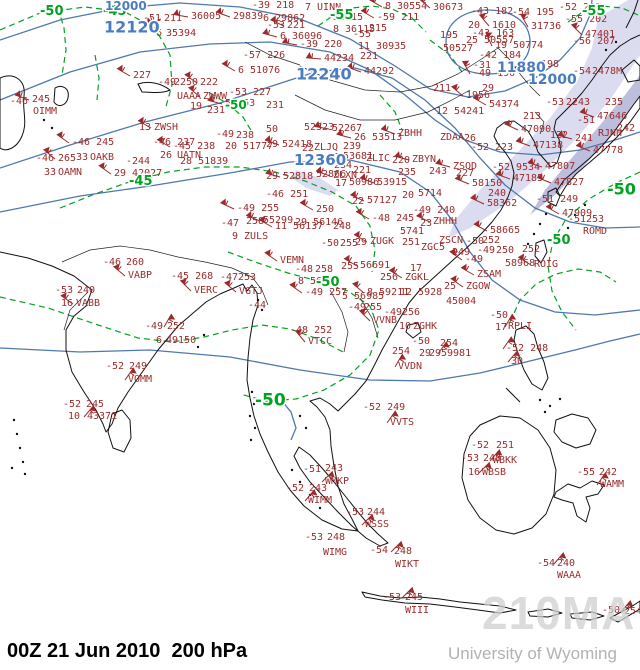 The width and height of the screenshot is (640, 670). I want to click on station-plot-text: 215, so click(354, 17).